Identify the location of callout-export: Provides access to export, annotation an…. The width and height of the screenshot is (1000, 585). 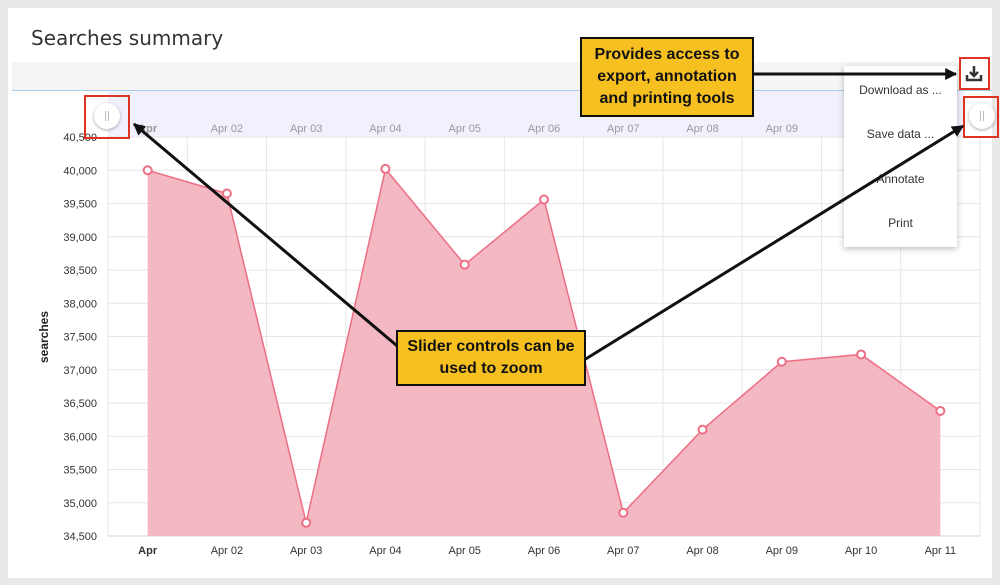
(667, 77).